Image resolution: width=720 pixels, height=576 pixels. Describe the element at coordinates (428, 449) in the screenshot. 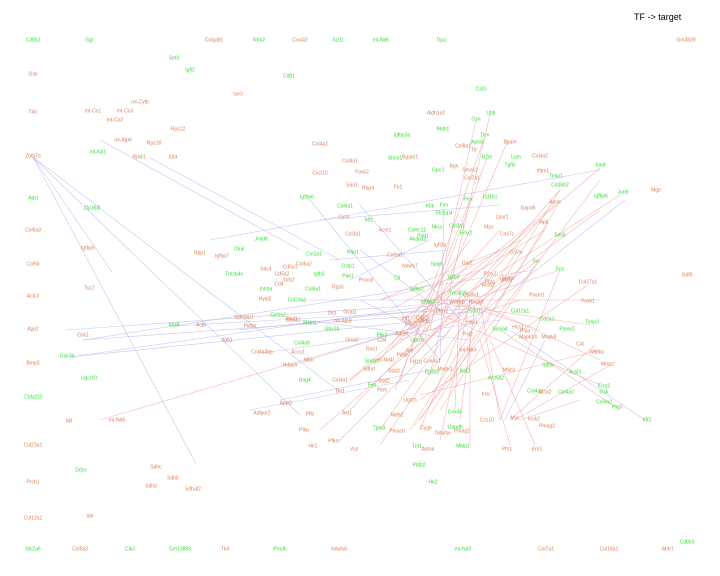

I see `graph-node: Aldoa` at that location.